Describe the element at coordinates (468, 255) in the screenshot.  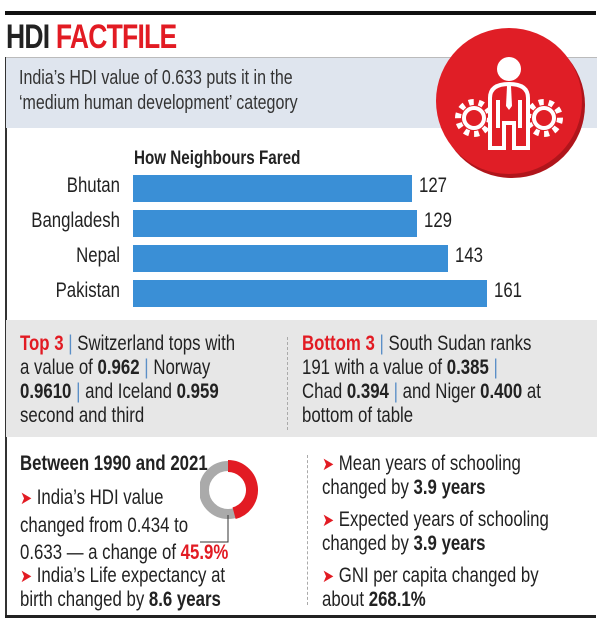
I see `bar-value: 143` at that location.